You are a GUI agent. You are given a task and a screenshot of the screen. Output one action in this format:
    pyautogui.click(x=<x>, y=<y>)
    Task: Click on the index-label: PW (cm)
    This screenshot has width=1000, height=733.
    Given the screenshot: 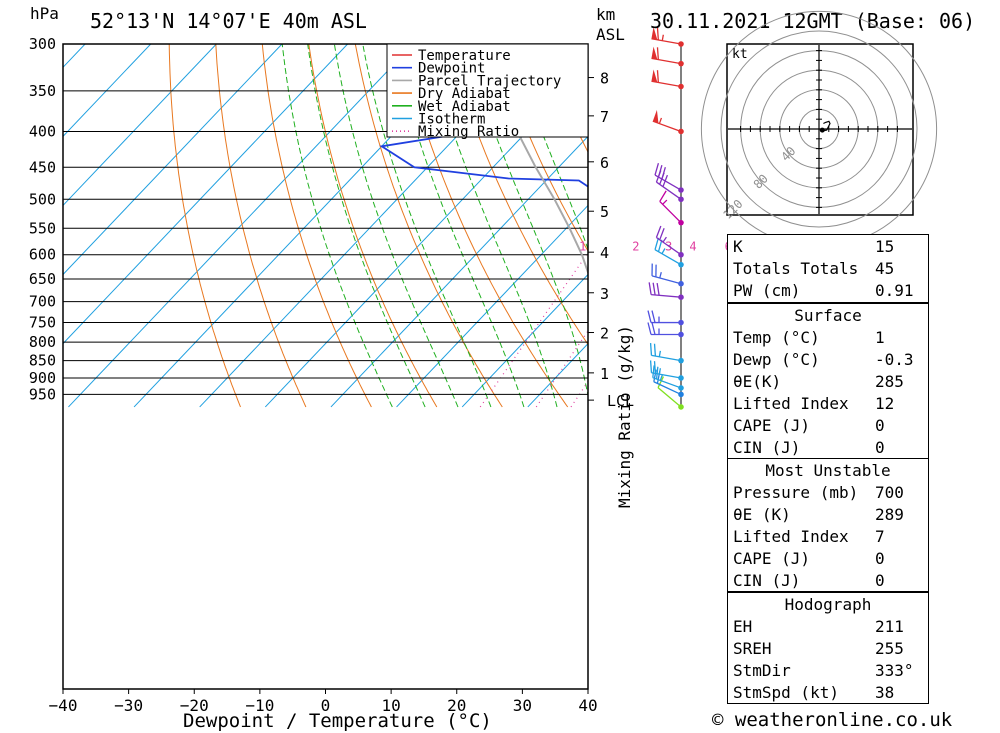 What is the action you would take?
    pyautogui.click(x=767, y=290)
    